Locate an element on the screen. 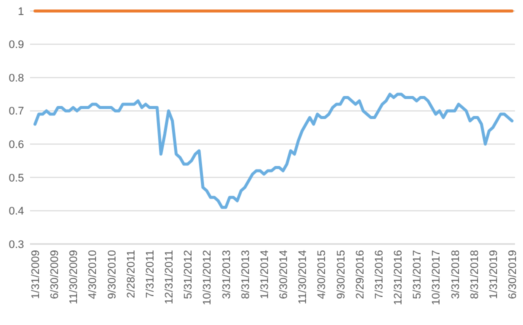  x-tick-label: 8/31/2013 is located at coordinates (246, 274).